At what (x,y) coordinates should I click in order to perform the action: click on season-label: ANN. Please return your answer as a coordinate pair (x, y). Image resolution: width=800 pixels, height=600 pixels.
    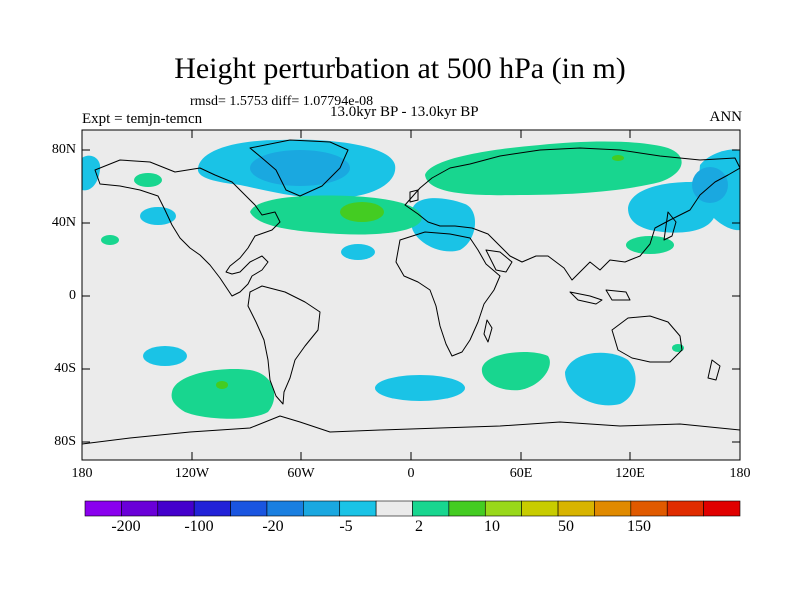
    Looking at the image, I should click on (726, 117).